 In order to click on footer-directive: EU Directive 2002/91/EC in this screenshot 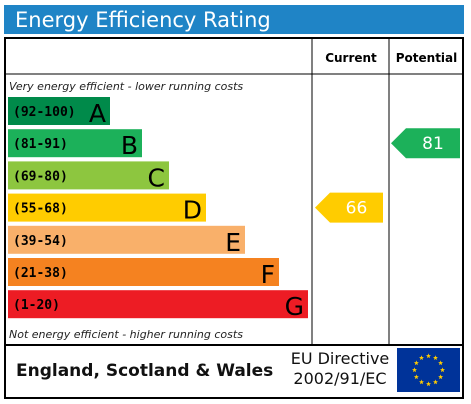, I will do `click(340, 369)`.